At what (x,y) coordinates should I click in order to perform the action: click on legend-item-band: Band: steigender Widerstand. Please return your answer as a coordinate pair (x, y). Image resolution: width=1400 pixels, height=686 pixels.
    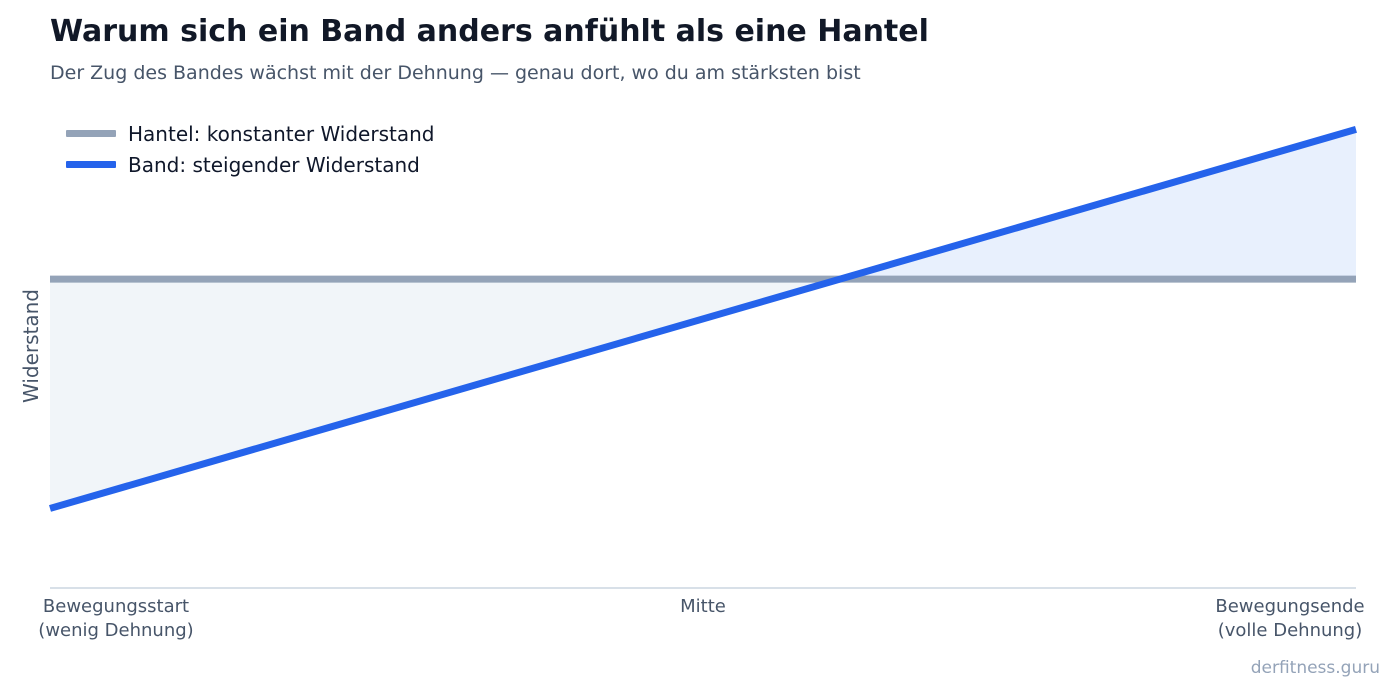
    Looking at the image, I should click on (250, 164).